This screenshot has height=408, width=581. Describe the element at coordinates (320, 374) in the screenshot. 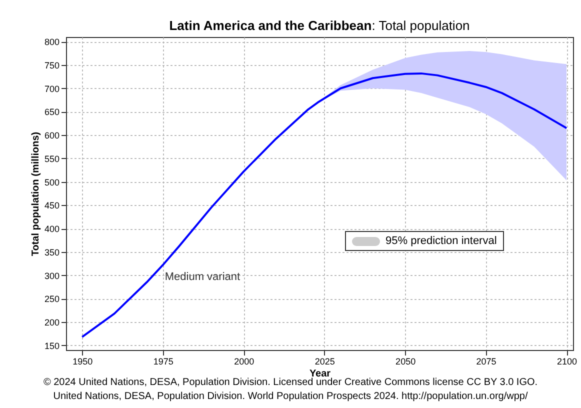

I see `x-axis-title: Year` at that location.